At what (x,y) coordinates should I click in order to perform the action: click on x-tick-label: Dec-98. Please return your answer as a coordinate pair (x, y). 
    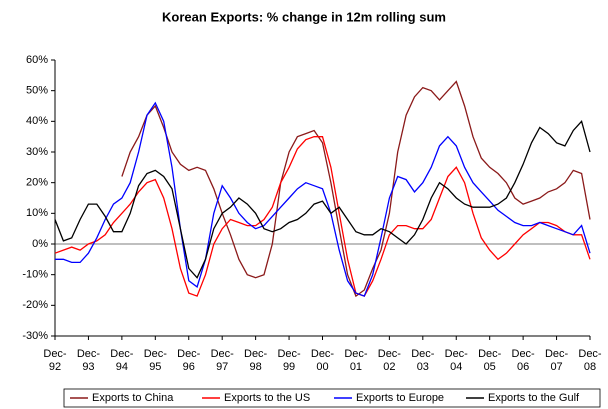
    Looking at the image, I should click on (256, 360).